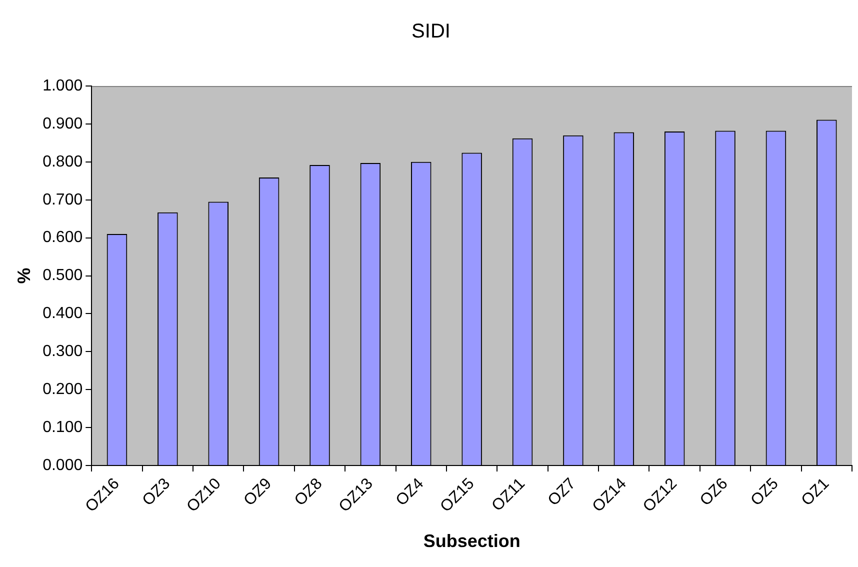 The image size is (858, 567). Describe the element at coordinates (62, 199) in the screenshot. I see `y-tick-label: 0.700` at that location.